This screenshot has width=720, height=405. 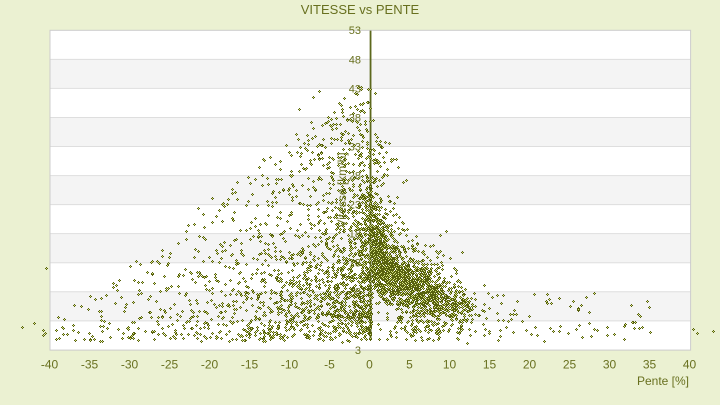 What do you see at coordinates (355, 60) in the screenshot?
I see `svg-text: 48` at bounding box center [355, 60].